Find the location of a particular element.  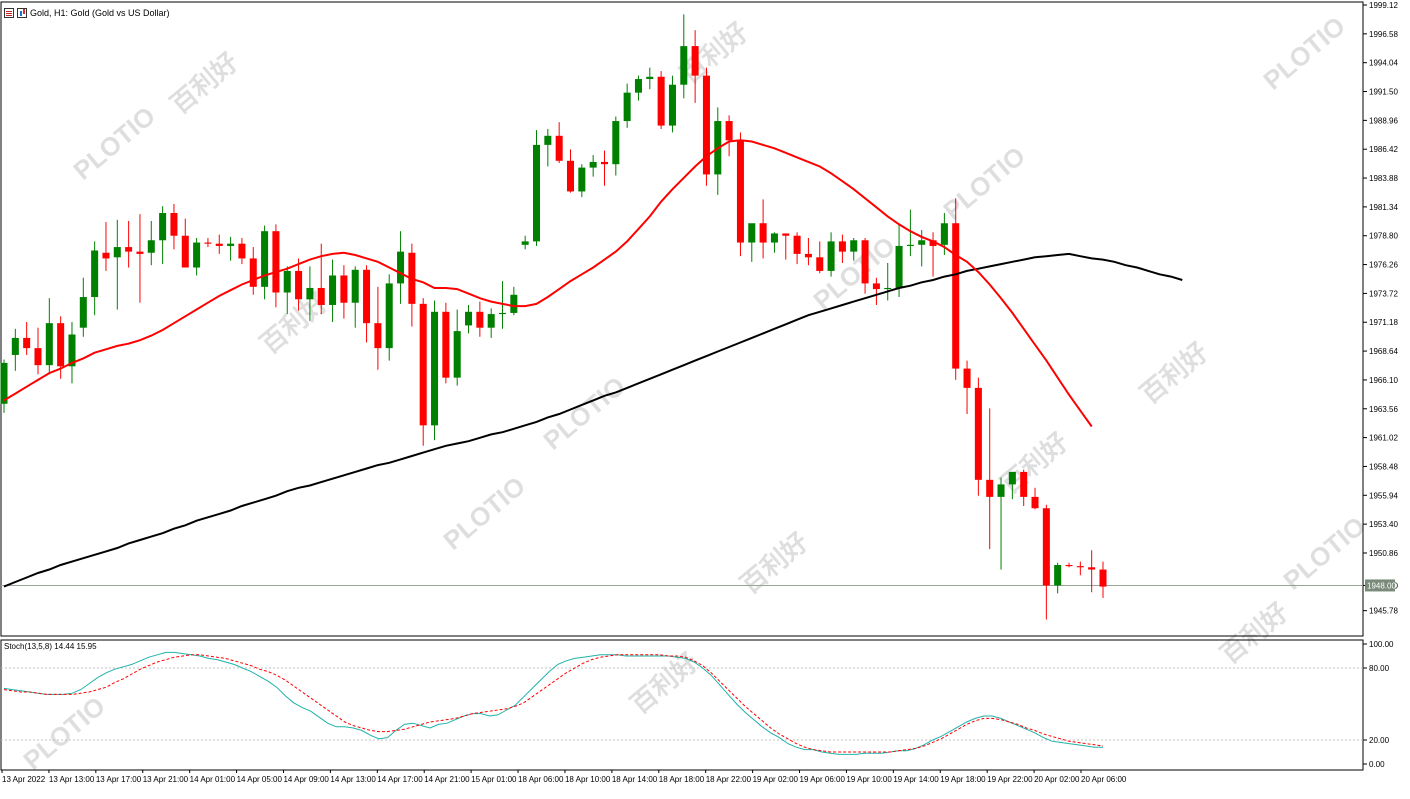

time-tick-label: 13 Apr 21:00 is located at coordinates (166, 779).